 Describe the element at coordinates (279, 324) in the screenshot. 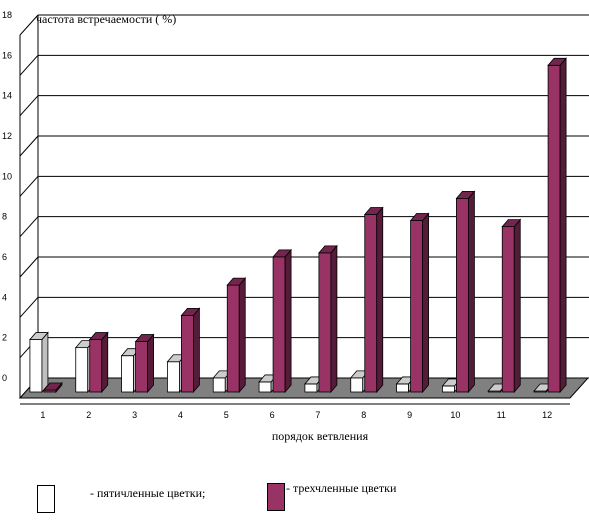

I see `bar-three-6-front` at that location.